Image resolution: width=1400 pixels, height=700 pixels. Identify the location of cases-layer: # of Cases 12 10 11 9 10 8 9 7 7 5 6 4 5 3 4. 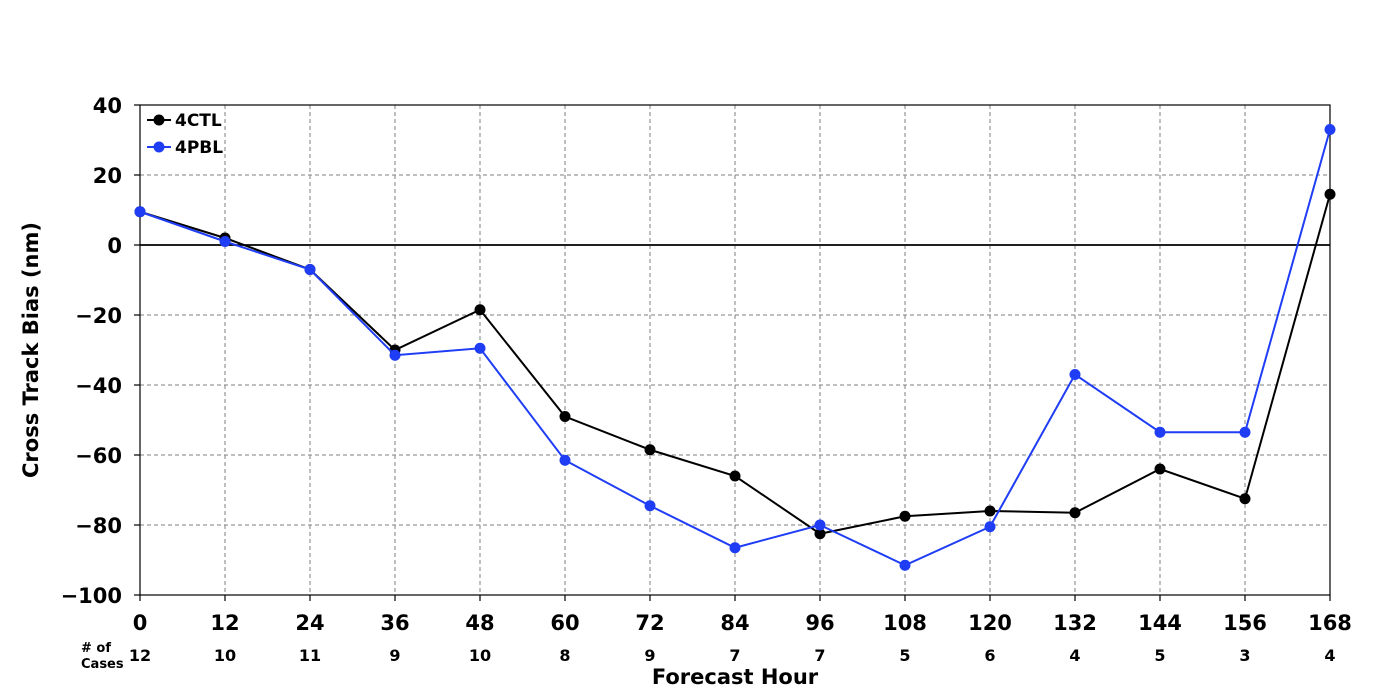
(708, 656).